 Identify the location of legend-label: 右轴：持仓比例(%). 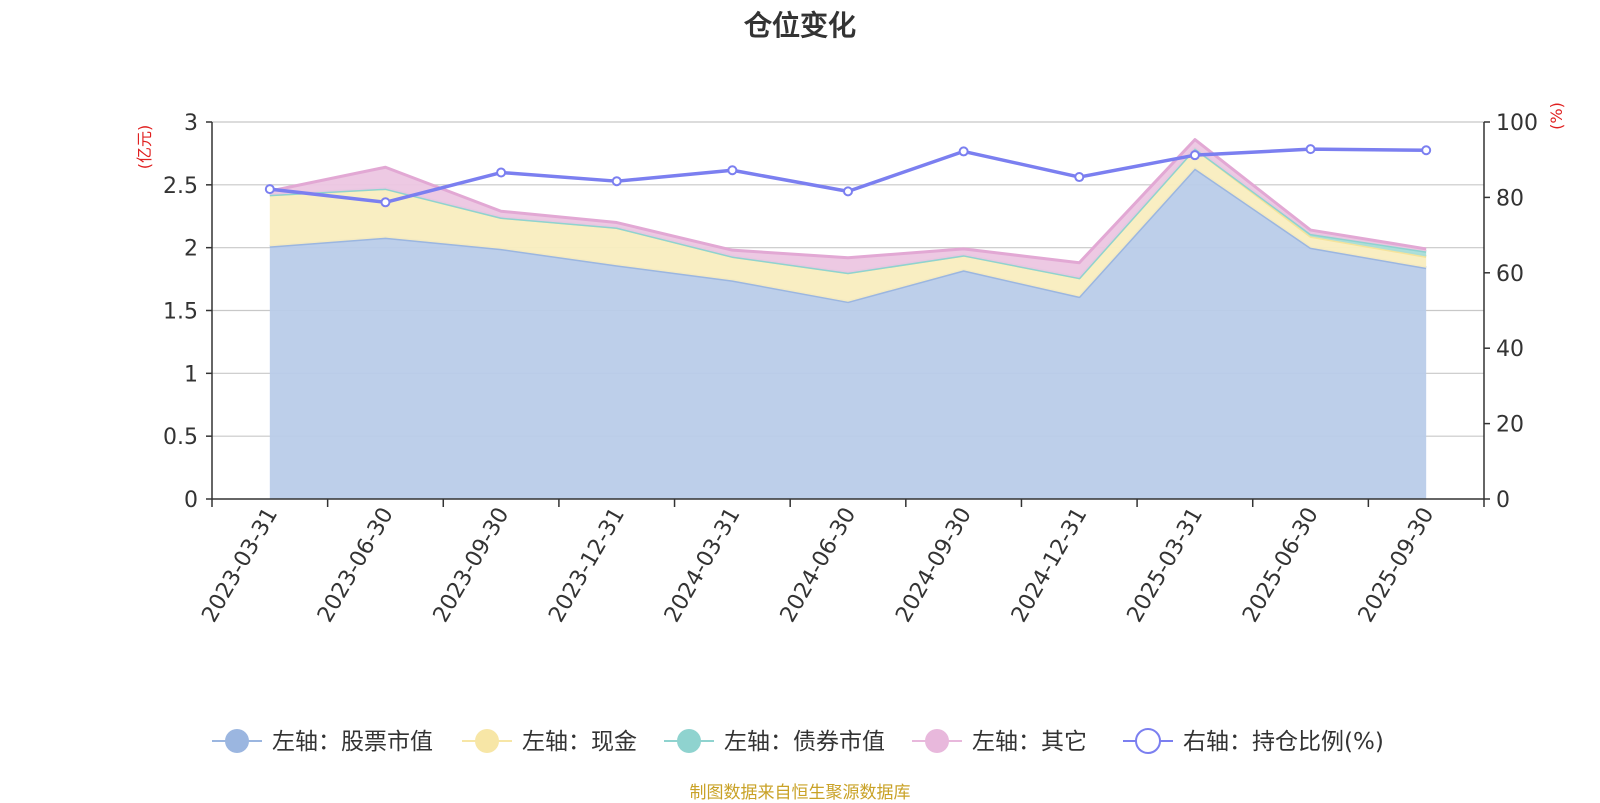
(1283, 742).